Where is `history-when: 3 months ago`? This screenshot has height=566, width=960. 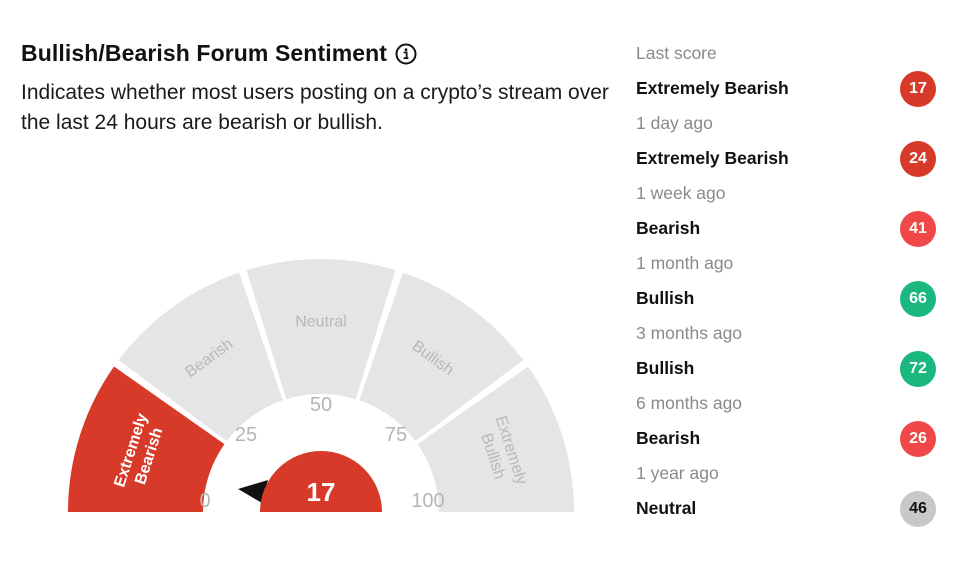 history-when: 3 months ago is located at coordinates (689, 333).